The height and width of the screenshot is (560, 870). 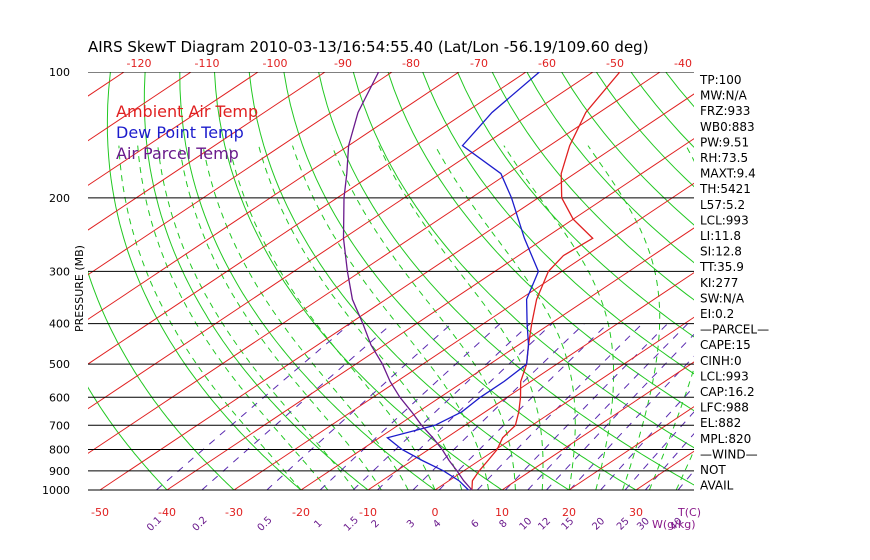 What do you see at coordinates (722, 298) in the screenshot?
I see `index-label: SW:N/A` at bounding box center [722, 298].